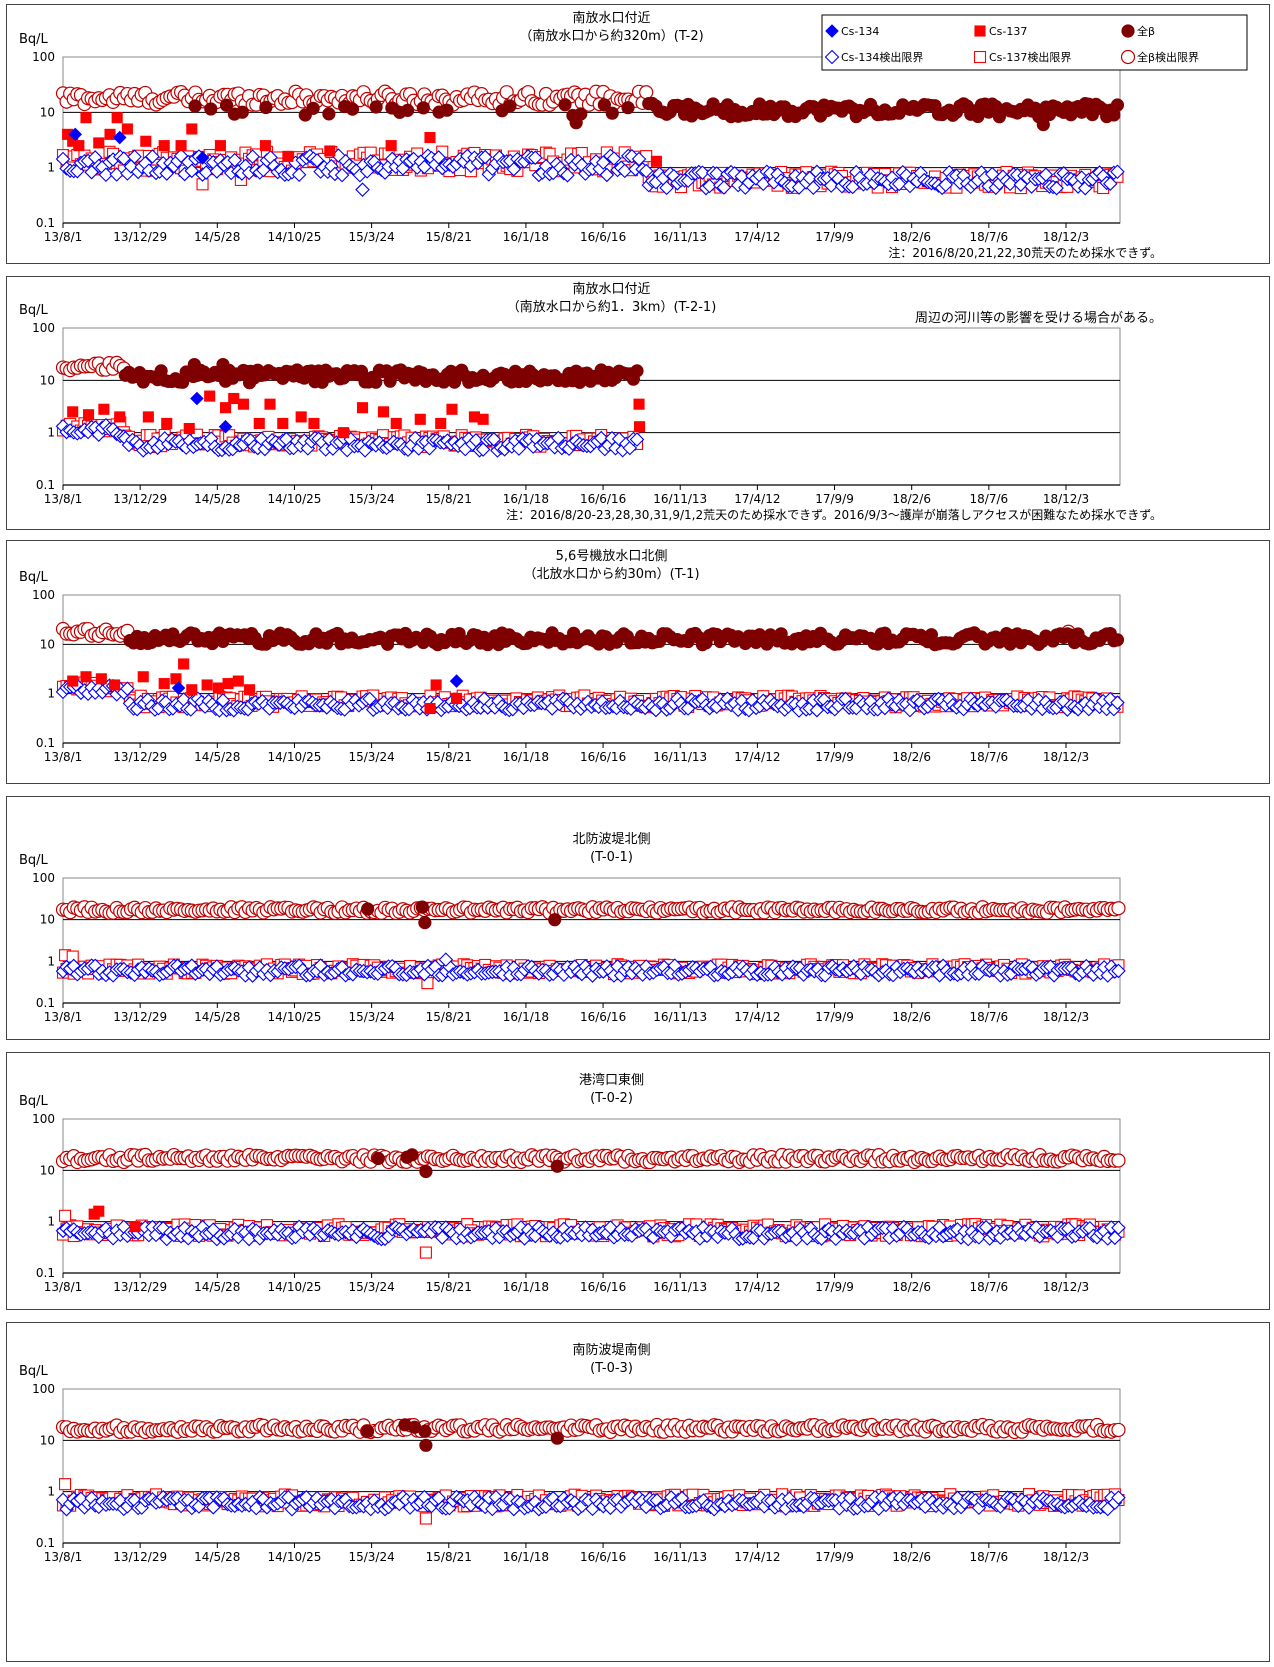  I want to click on series-markers, so click(590, 140).